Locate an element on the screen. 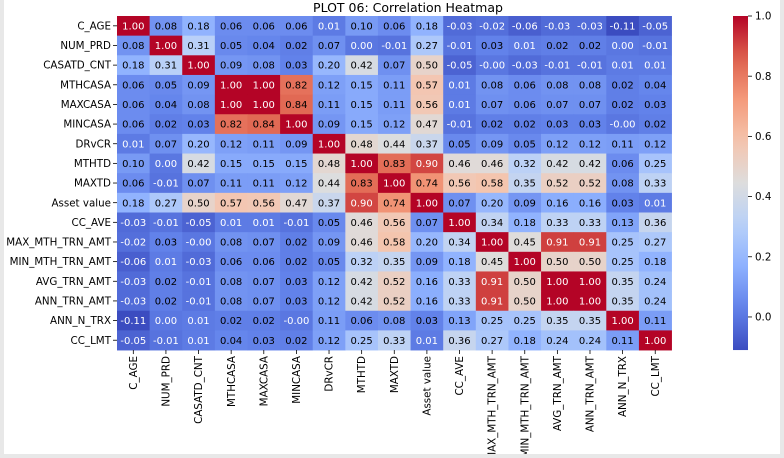  cell-value-label: 0.24 is located at coordinates (655, 282).